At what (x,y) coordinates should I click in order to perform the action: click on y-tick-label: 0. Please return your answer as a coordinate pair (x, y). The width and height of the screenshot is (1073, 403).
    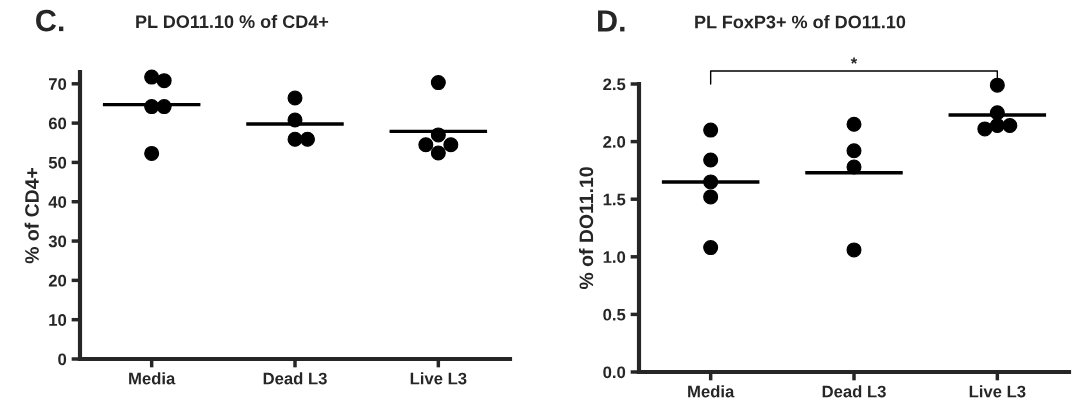
    Looking at the image, I should click on (62, 359).